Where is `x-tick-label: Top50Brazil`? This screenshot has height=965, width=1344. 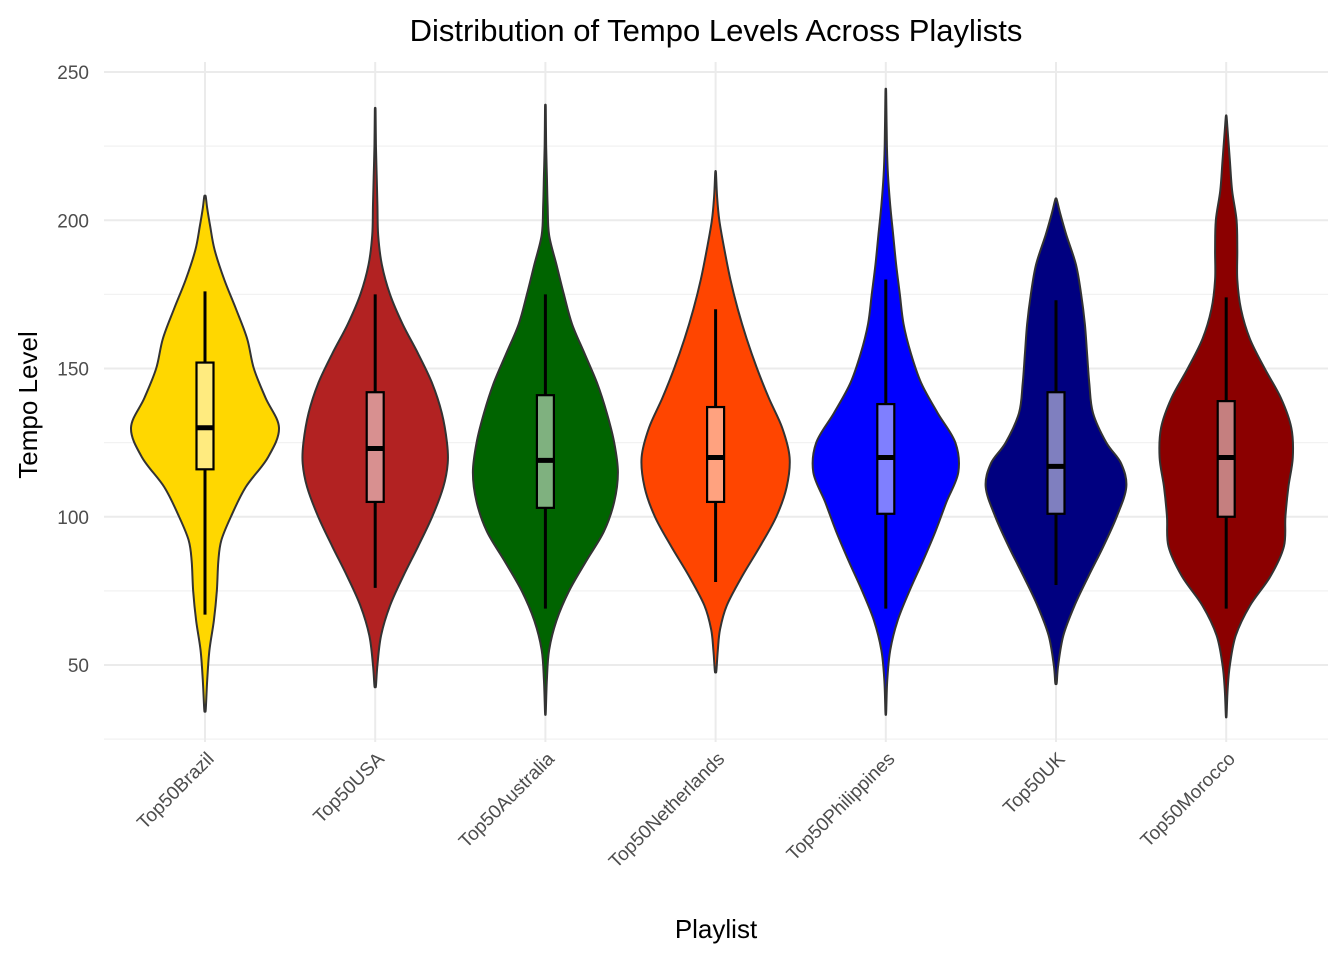
x-tick-label: Top50Brazil is located at coordinates (175, 791).